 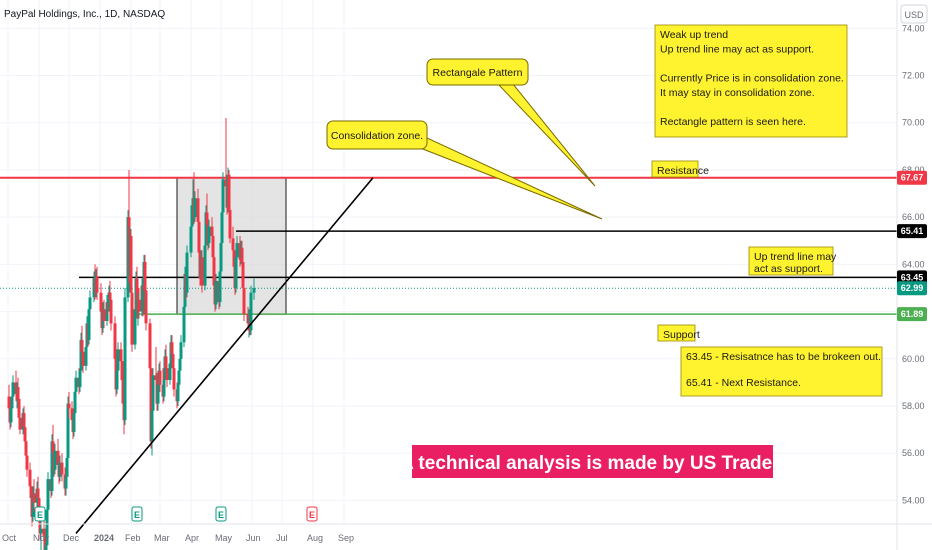 What do you see at coordinates (781, 371) in the screenshot?
I see `targets-note` at bounding box center [781, 371].